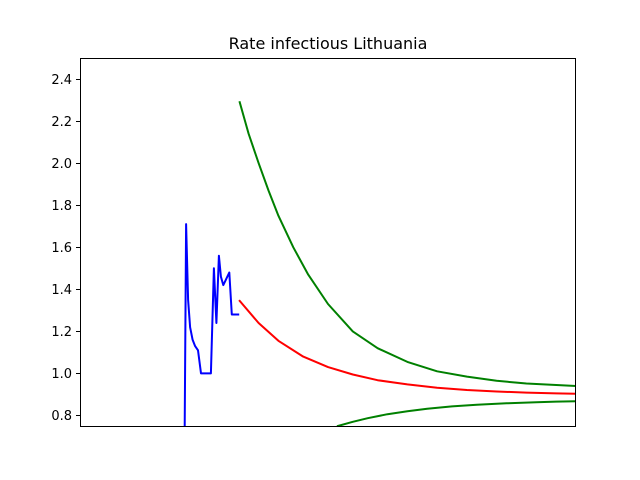  I want to click on y-tick-label: 1.6, so click(61, 248).